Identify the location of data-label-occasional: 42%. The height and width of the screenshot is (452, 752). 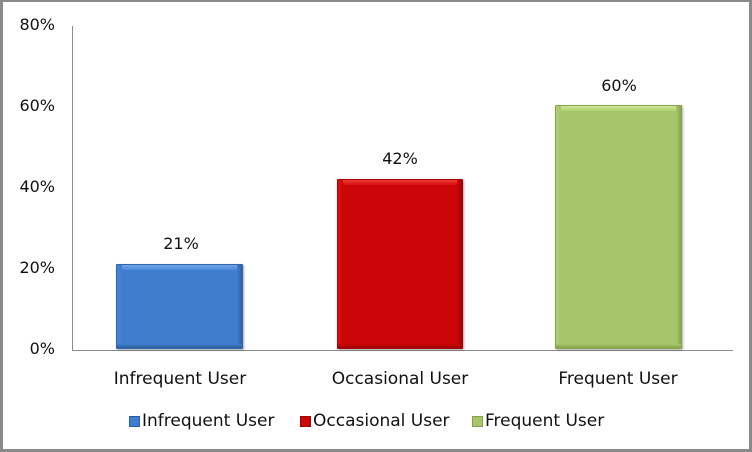
(400, 158).